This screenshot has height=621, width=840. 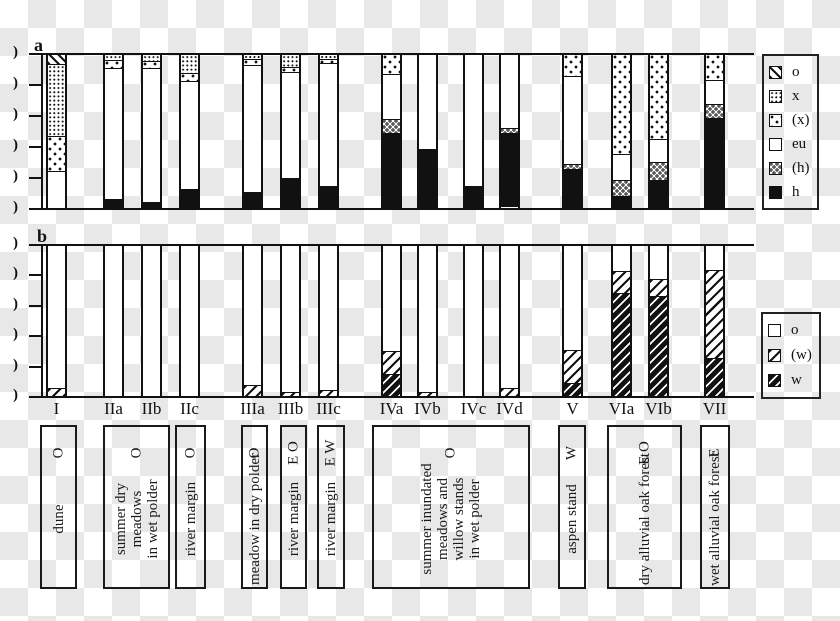 What do you see at coordinates (391, 363) in the screenshot?
I see `panel-b-bar-IVa-segment-(w)` at bounding box center [391, 363].